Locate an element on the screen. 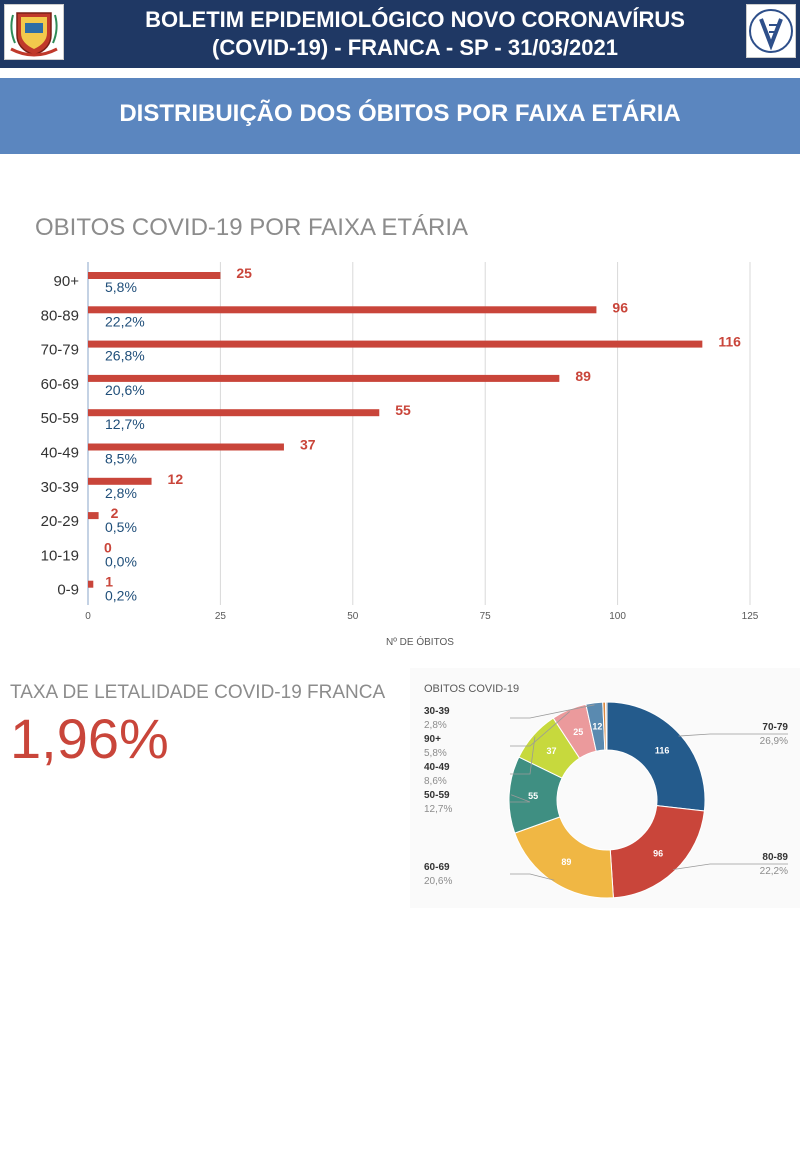 Image resolution: width=800 pixels, height=1152 pixels. bar-chart-percent-label: 8,5% is located at coordinates (121, 459).